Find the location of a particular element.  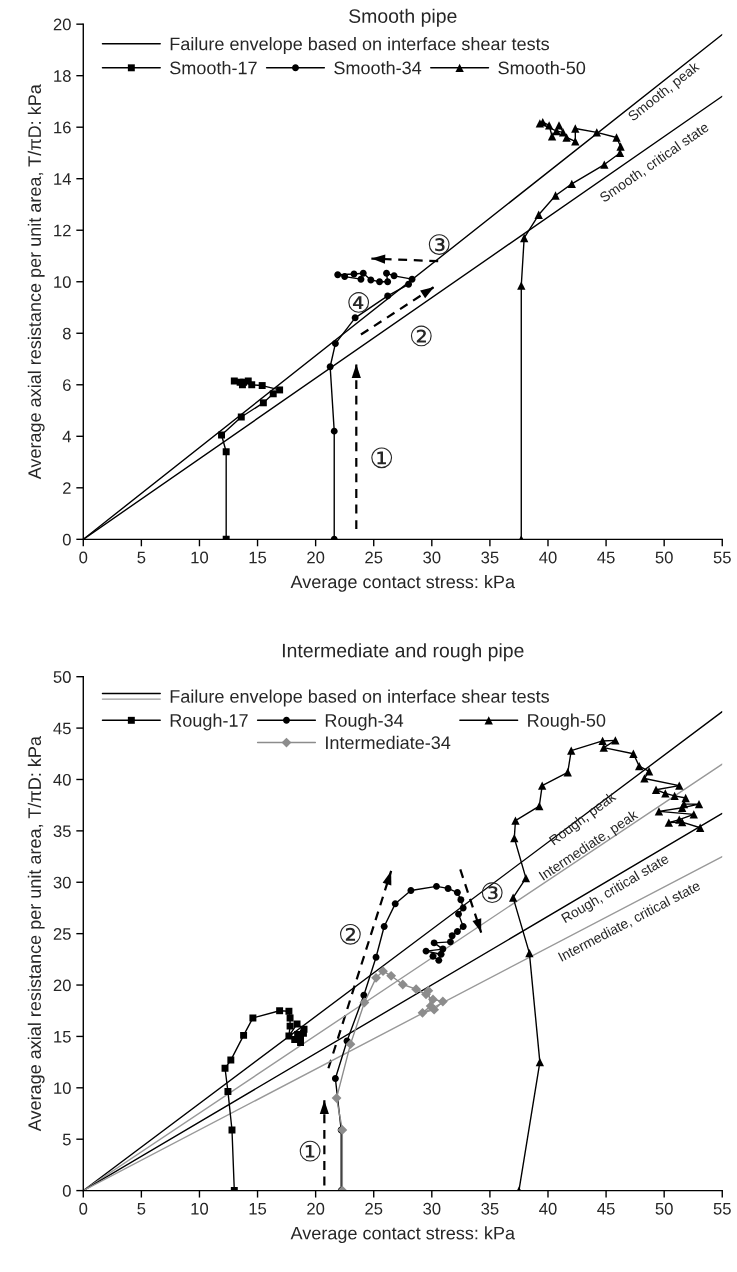

y-tick-label: 2 is located at coordinates (67, 488).